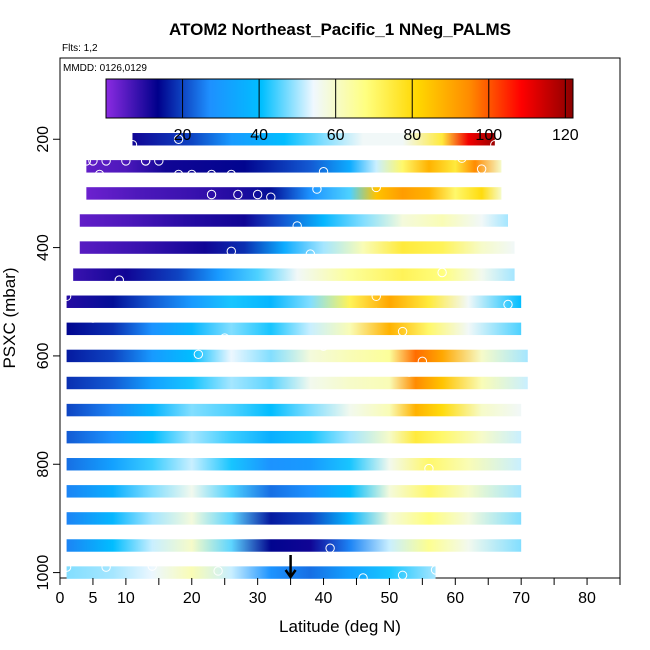  Describe the element at coordinates (43, 573) in the screenshot. I see `y-tick-label: 1000` at that location.